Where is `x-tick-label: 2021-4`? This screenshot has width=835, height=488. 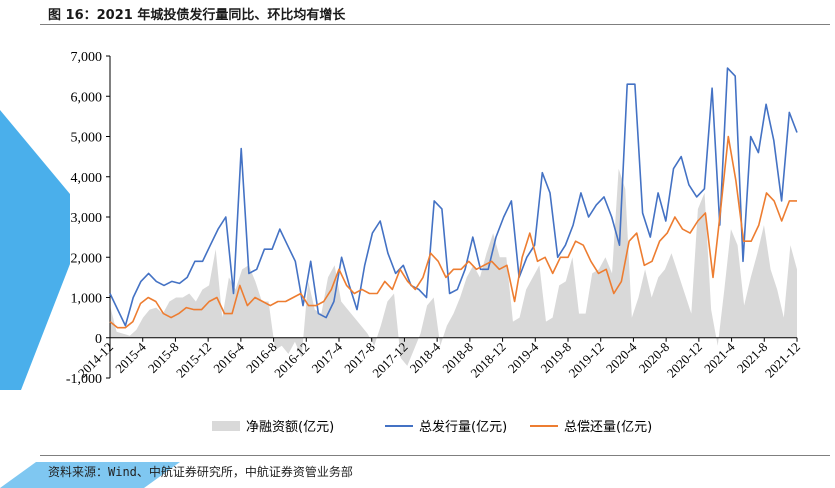
x-tick-label: 2021-4 is located at coordinates (719, 357).